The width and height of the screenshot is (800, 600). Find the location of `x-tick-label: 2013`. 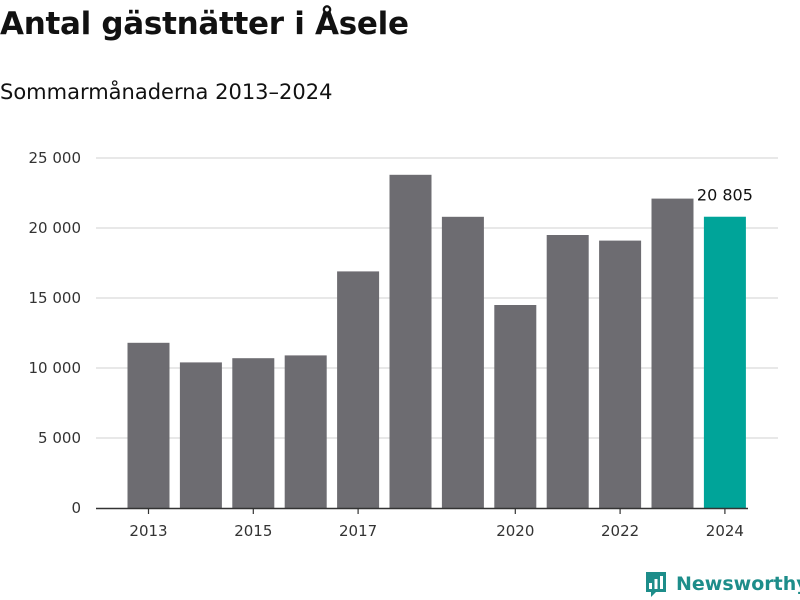

x-tick-label: 2013 is located at coordinates (148, 531).